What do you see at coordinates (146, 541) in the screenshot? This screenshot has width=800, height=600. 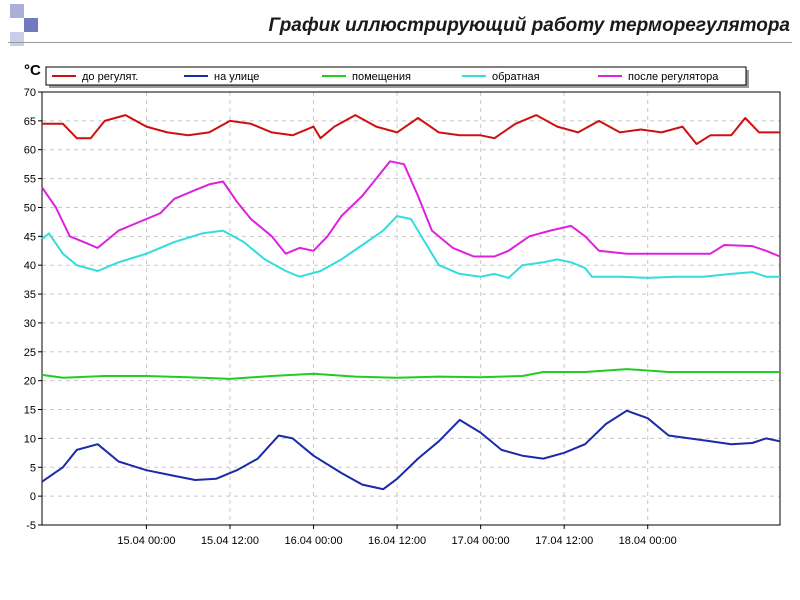 I see `x-tick-label-0: 15.04 00:00` at bounding box center [146, 541].